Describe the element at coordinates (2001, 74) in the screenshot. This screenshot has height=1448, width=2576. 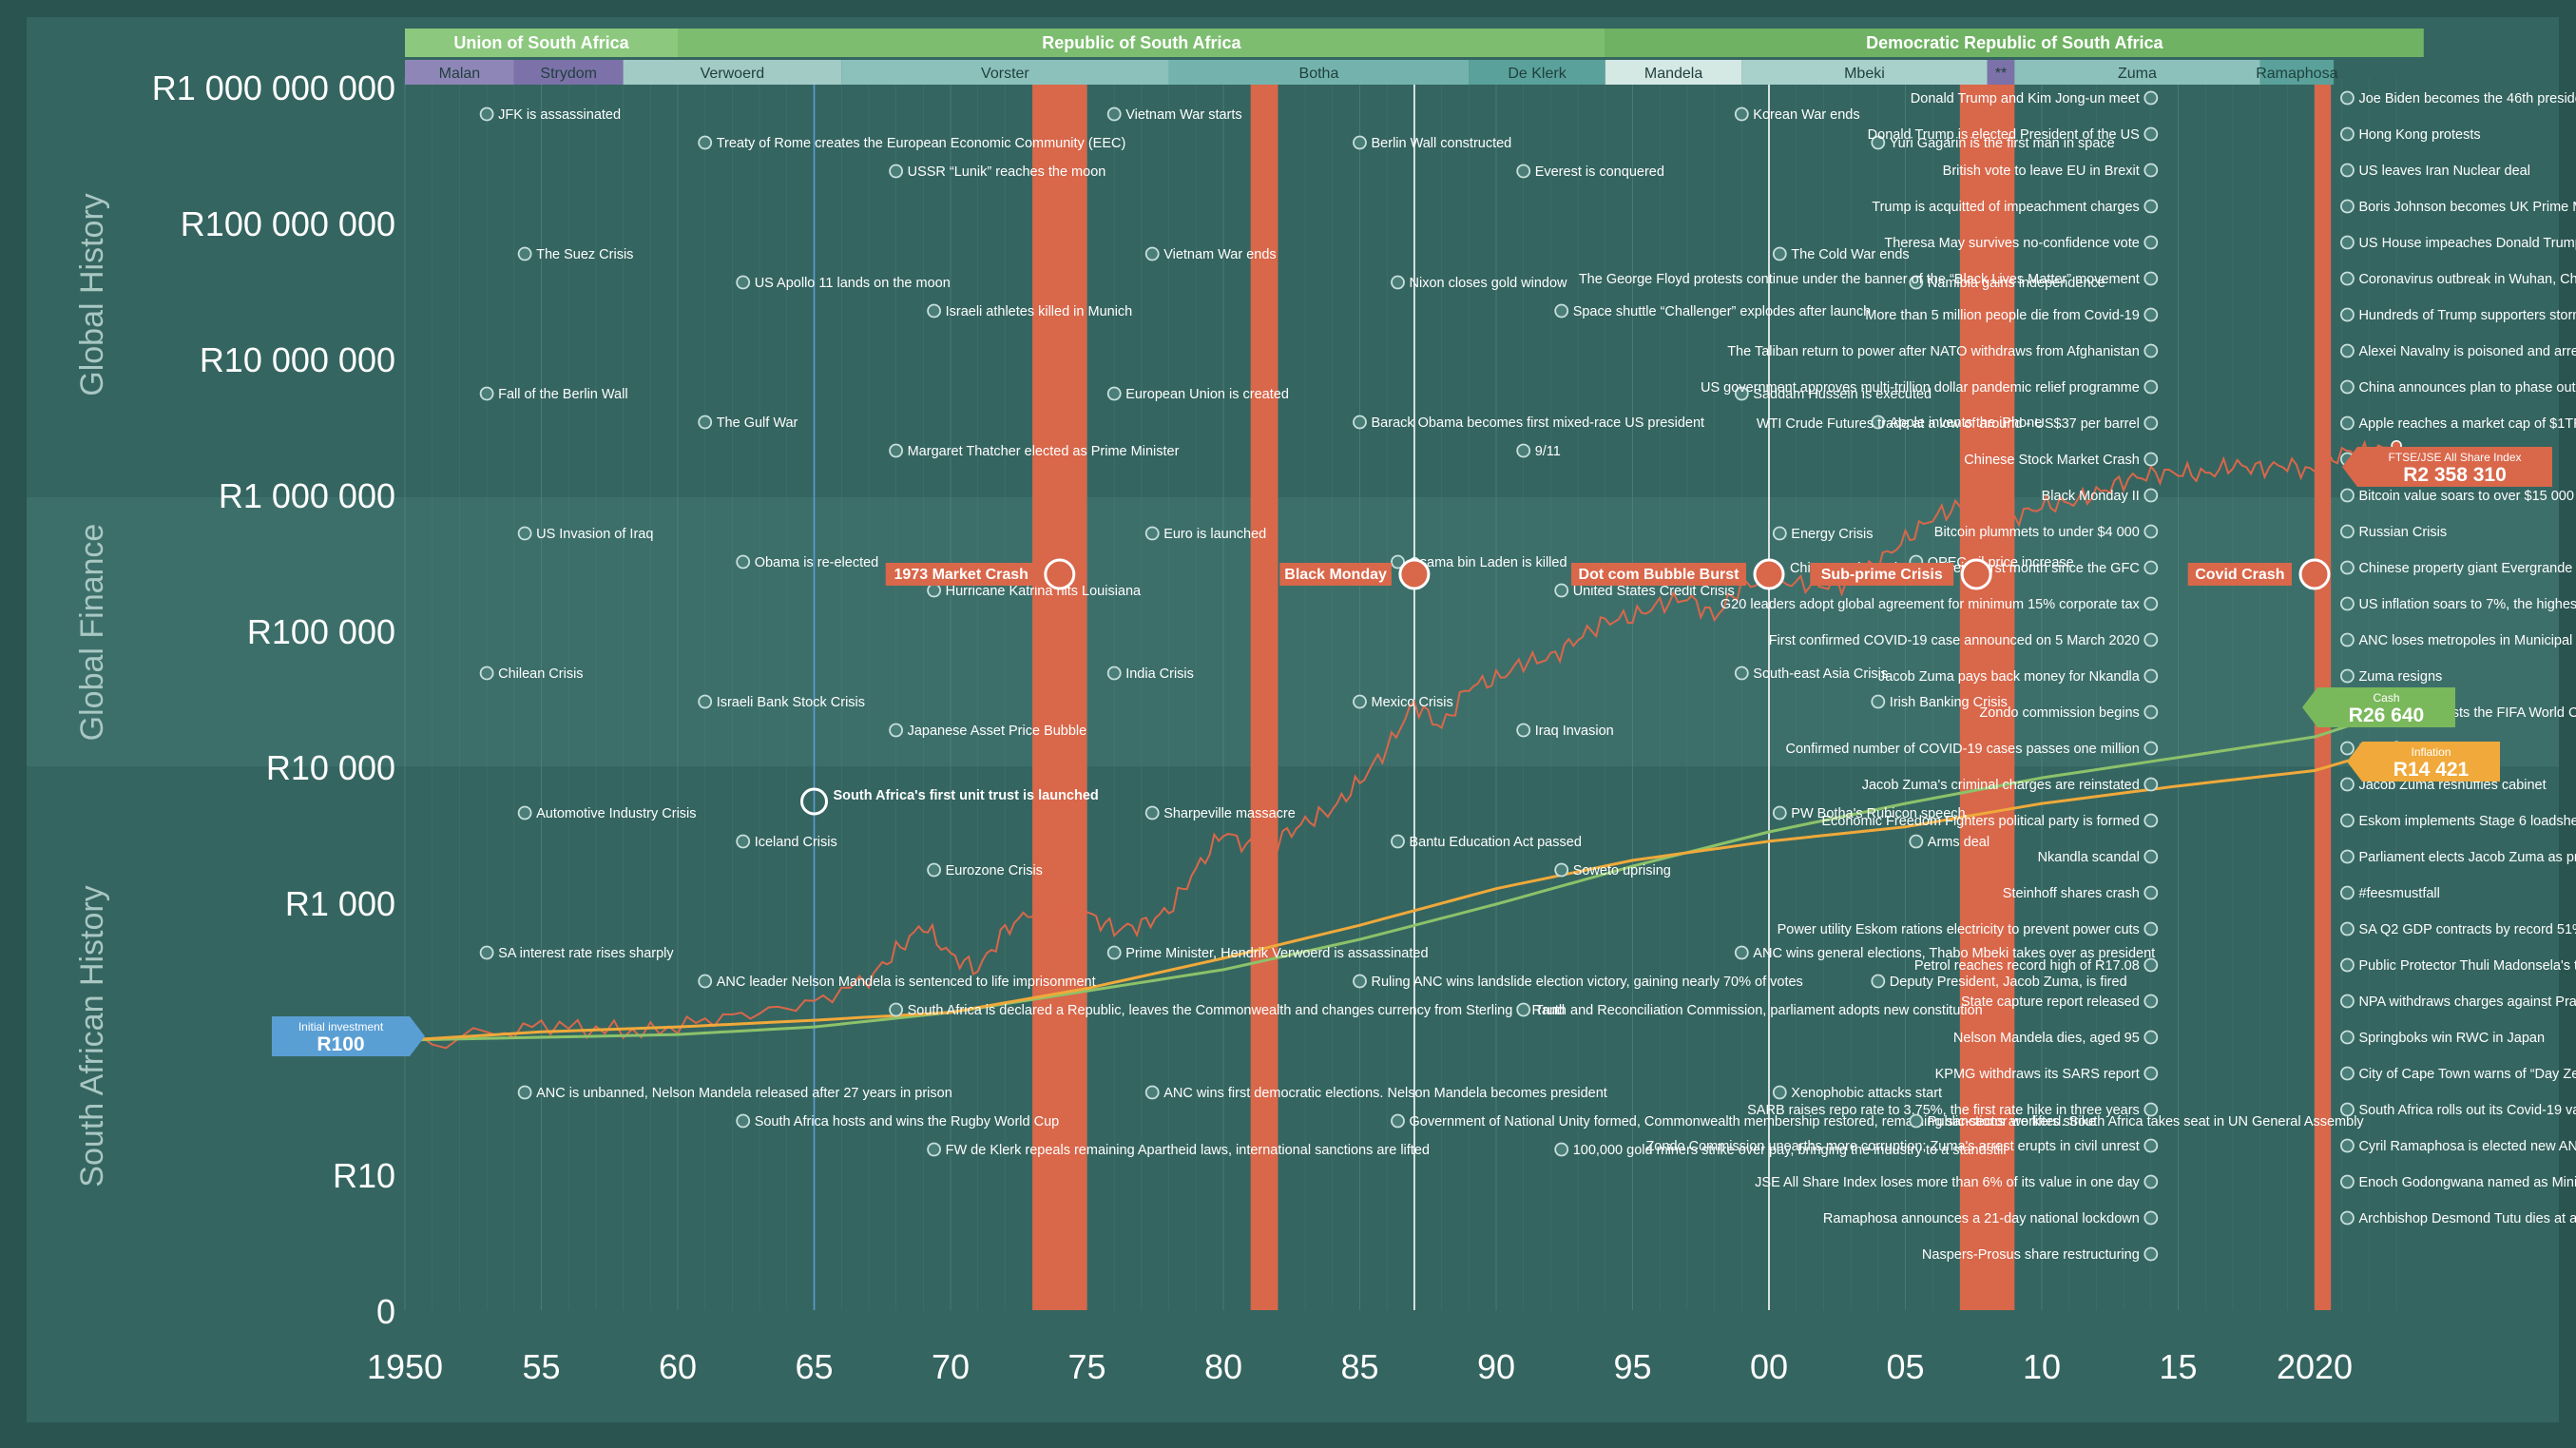
I see `president-label: **` at that location.